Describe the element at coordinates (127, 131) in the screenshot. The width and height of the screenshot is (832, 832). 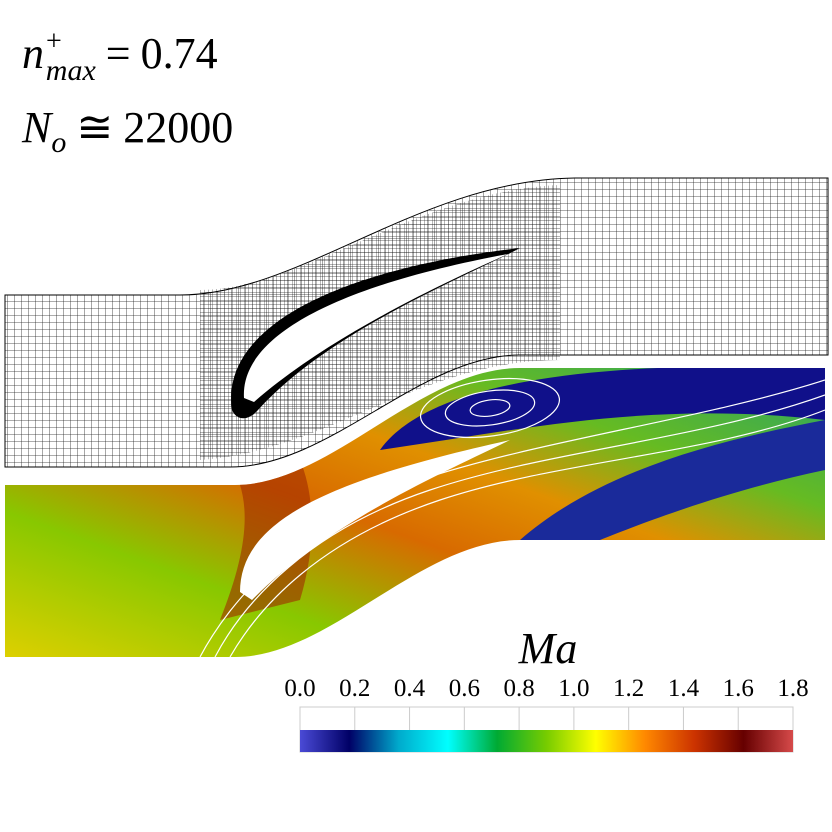
I see `annotation-text: No ≅ 22000` at that location.